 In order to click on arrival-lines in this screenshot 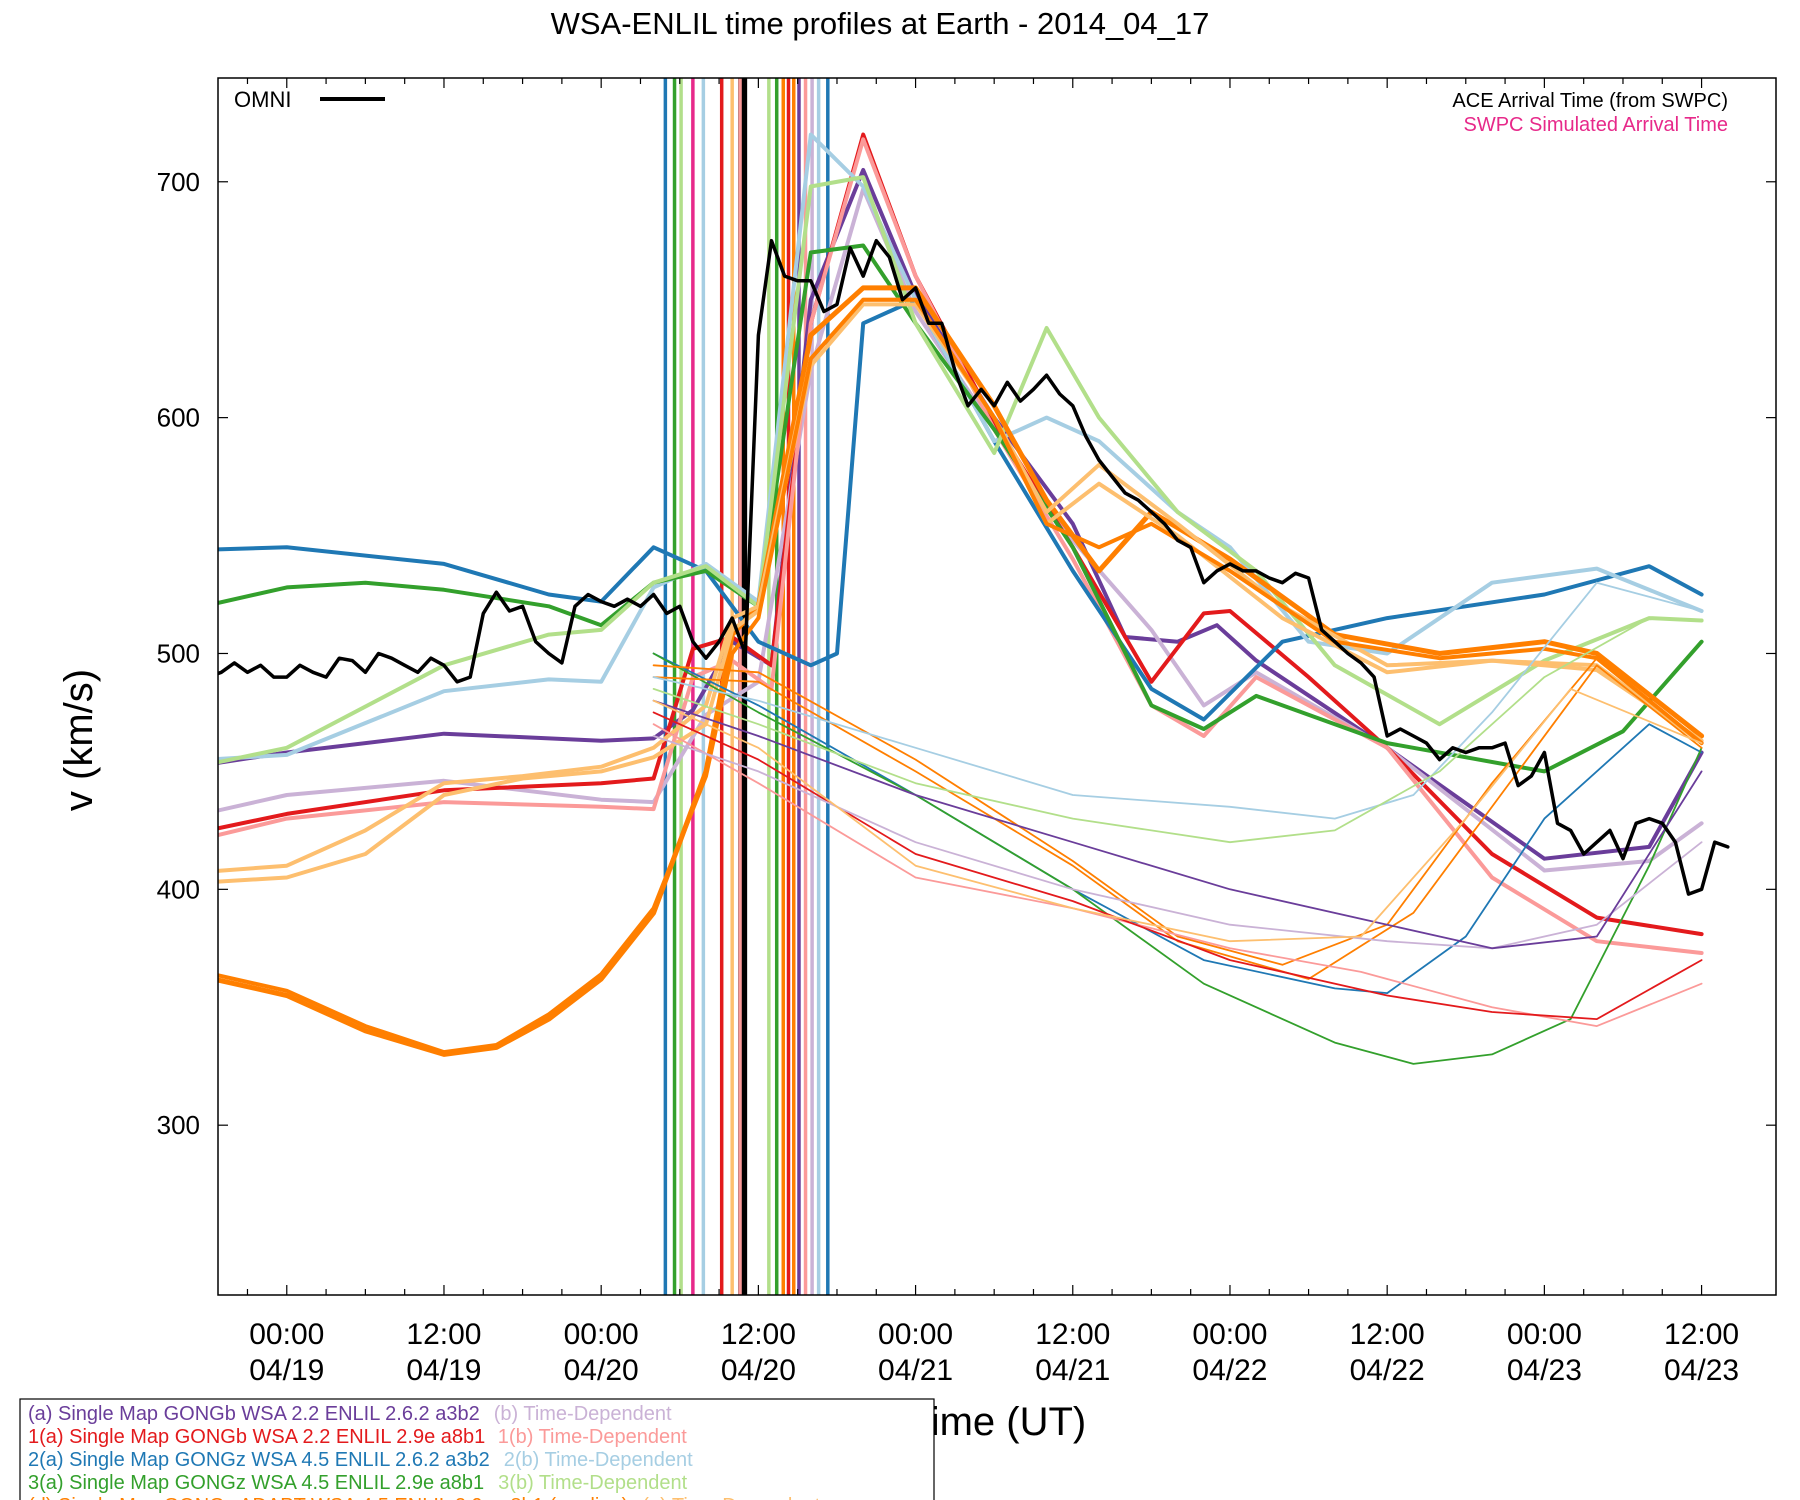, I will do `click(746, 686)`.